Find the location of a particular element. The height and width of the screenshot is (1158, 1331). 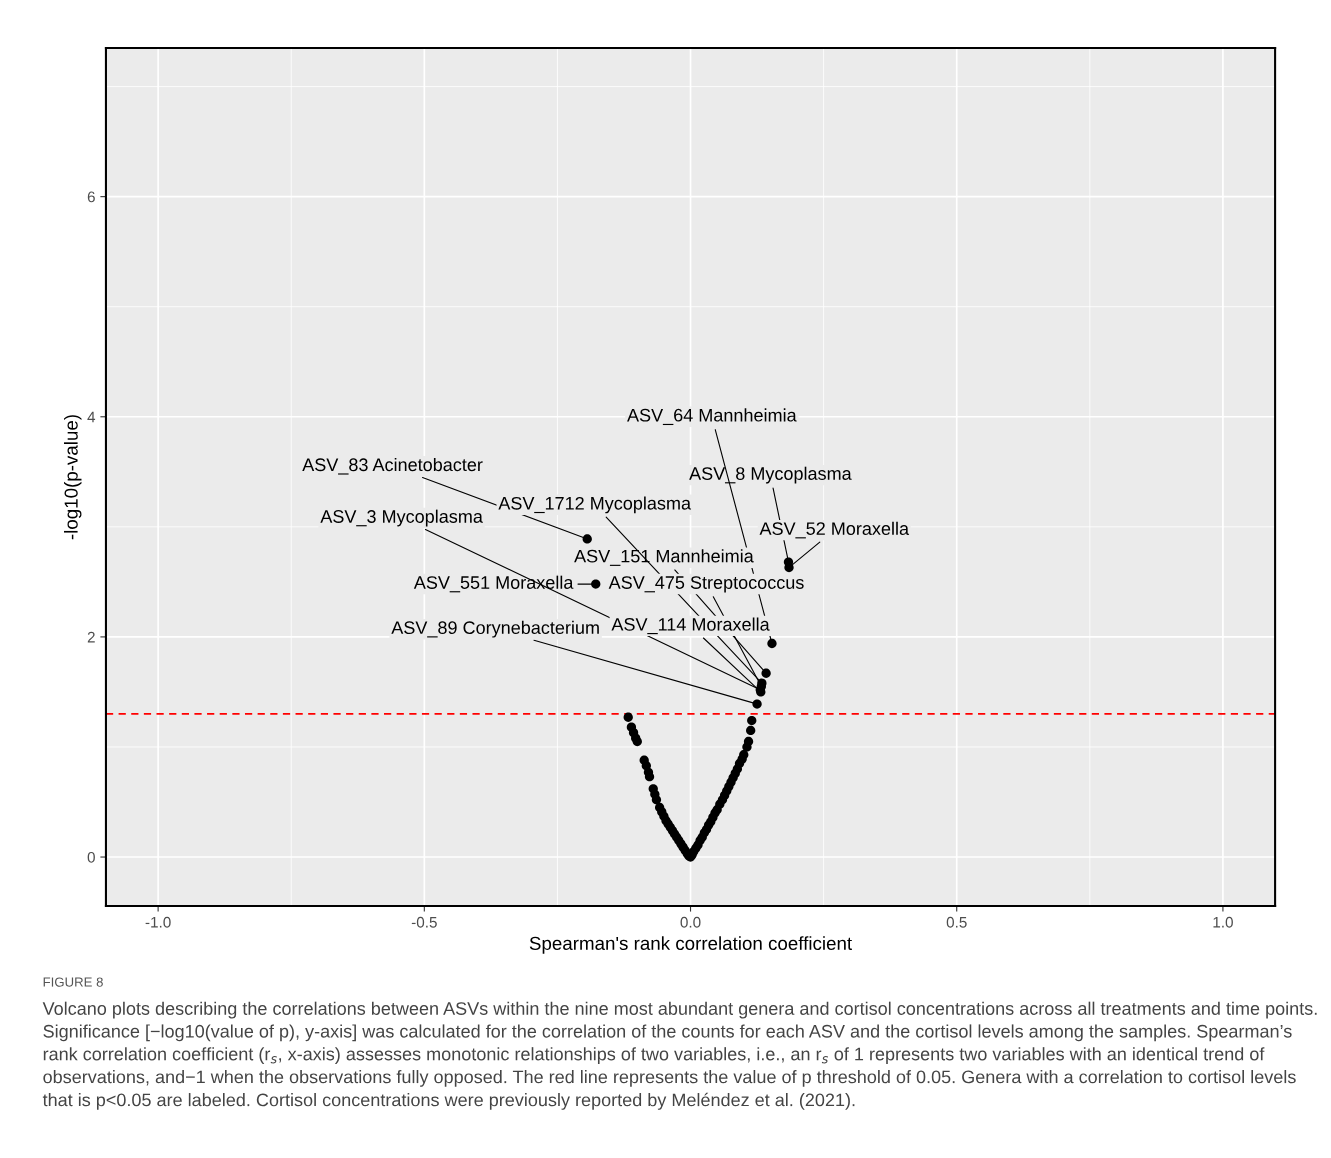

annotation: ASV_52 Moraxella is located at coordinates (834, 530).